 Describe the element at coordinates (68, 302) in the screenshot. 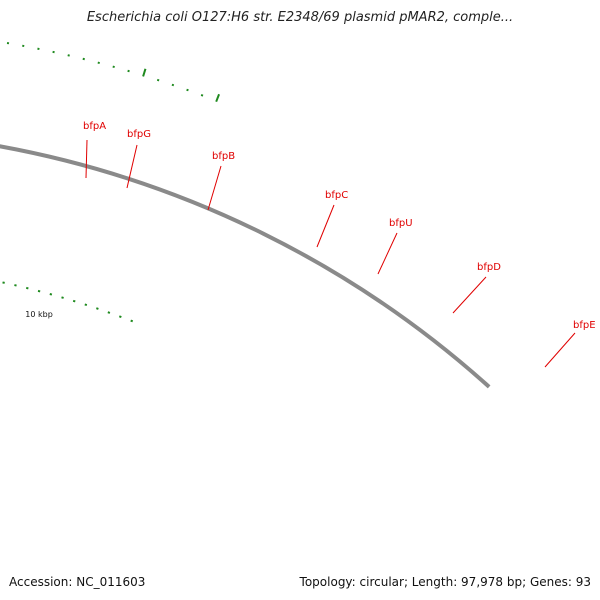

I see `inner-tick-ring` at that location.